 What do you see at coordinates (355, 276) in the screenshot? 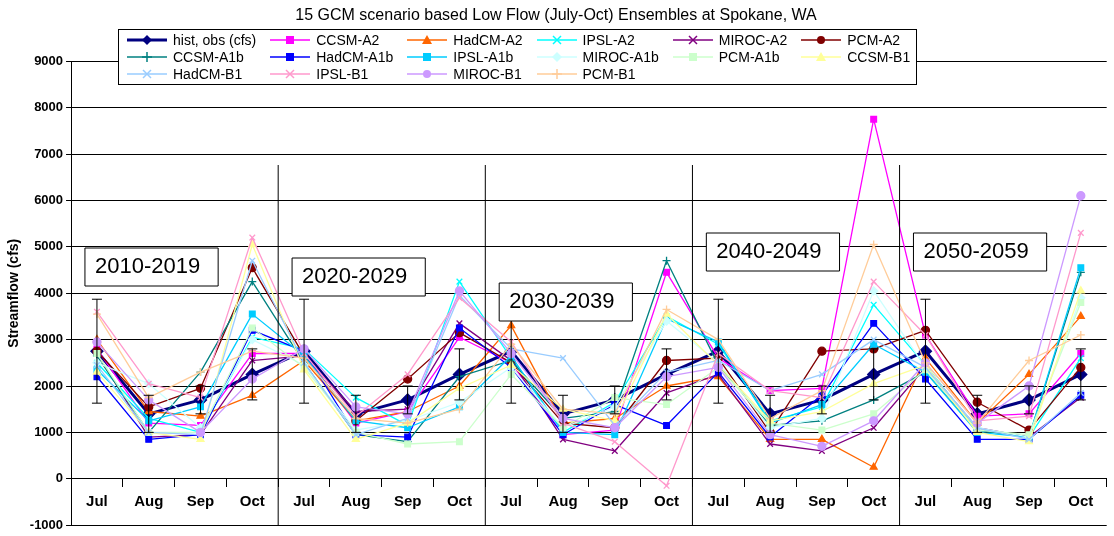
I see `annotation: 2020-2029` at bounding box center [355, 276].